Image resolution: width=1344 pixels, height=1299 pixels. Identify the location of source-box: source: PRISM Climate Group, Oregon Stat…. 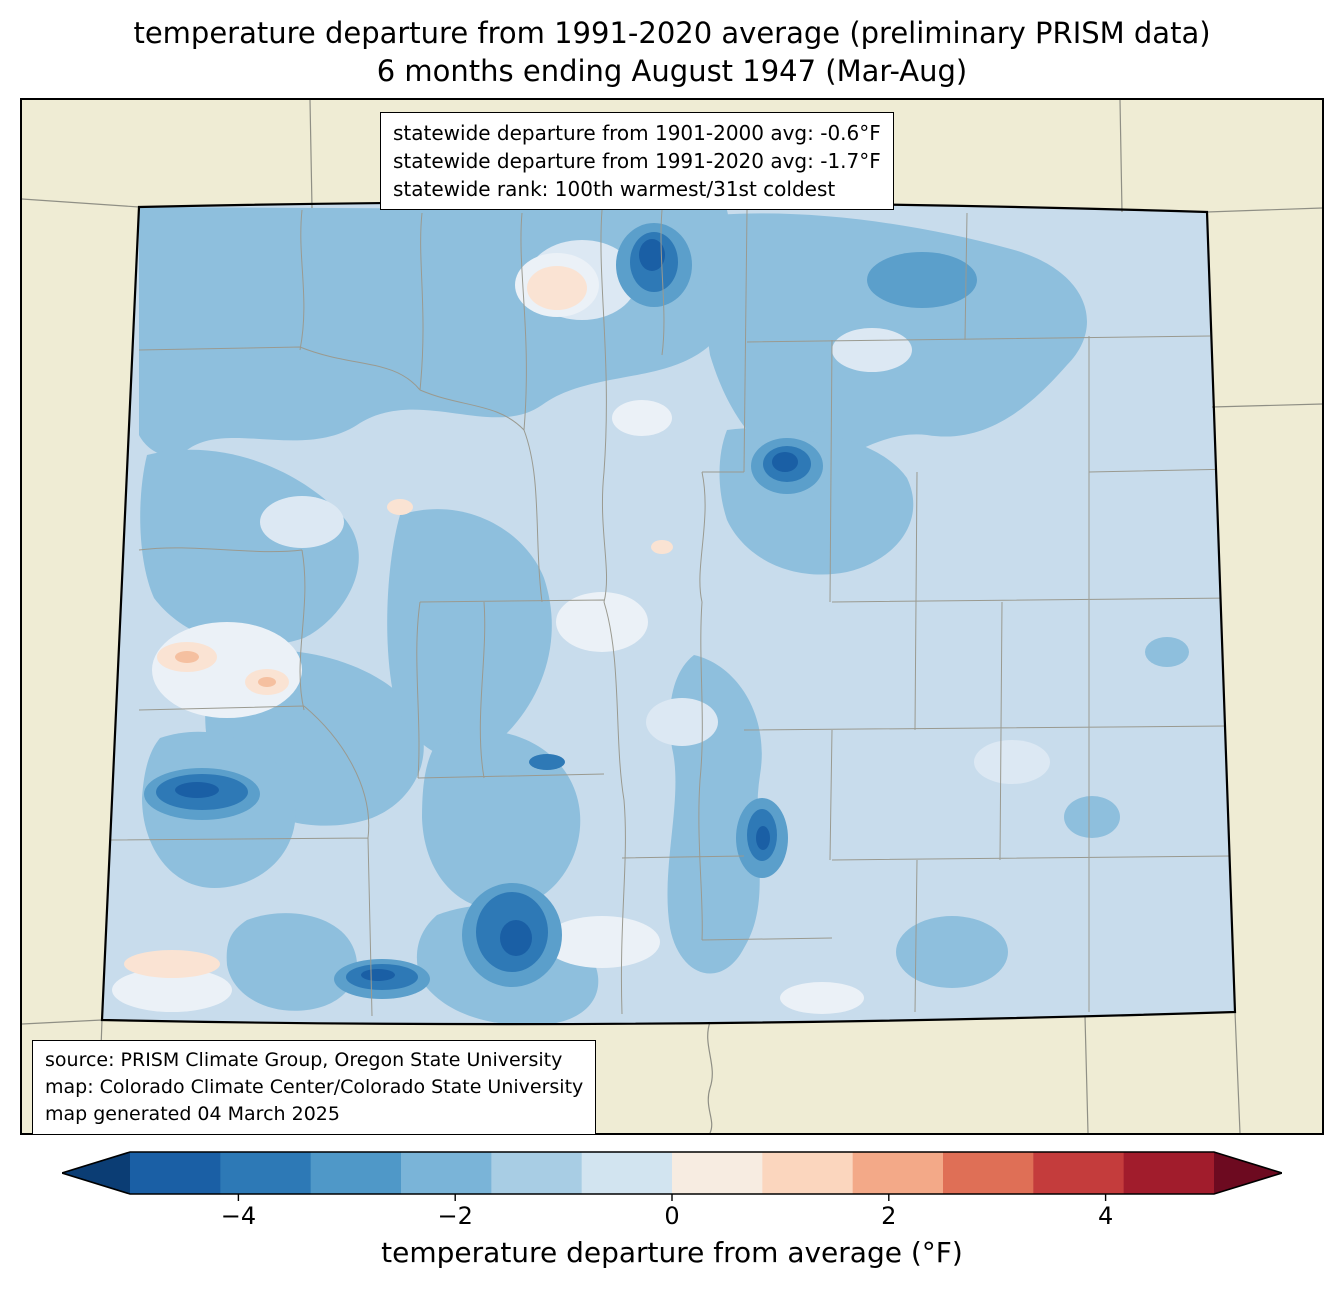
(314, 1087).